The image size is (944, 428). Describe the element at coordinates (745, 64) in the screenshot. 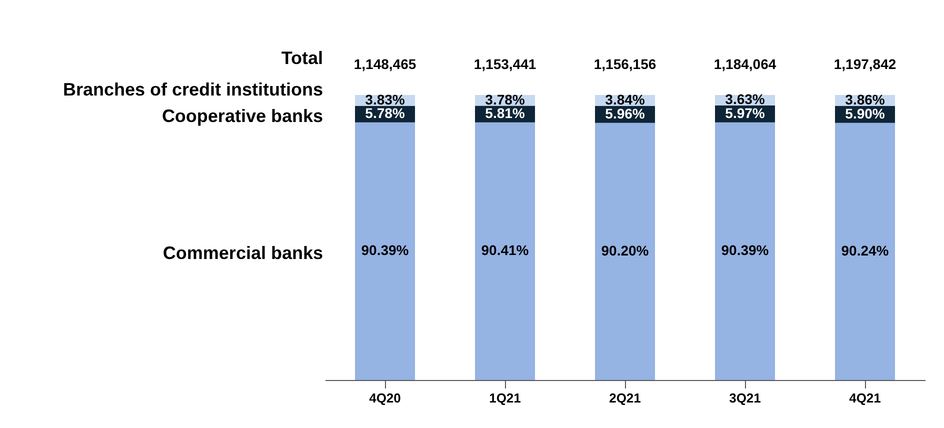

I see `text: 1,184,064` at that location.